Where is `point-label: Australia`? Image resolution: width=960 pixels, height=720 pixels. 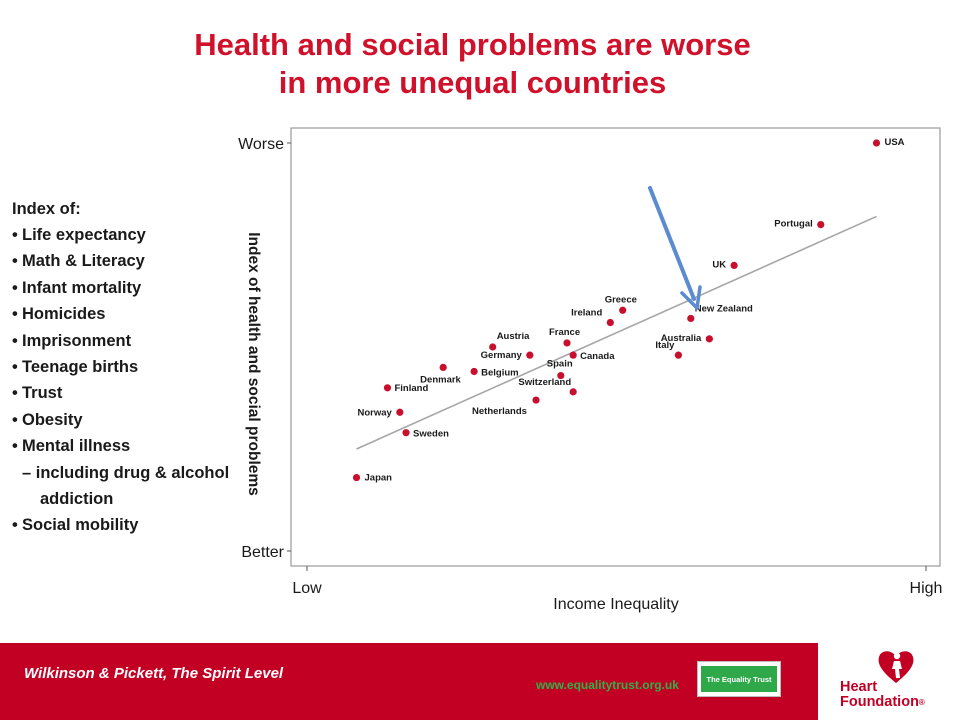 point-label: Australia is located at coordinates (681, 338).